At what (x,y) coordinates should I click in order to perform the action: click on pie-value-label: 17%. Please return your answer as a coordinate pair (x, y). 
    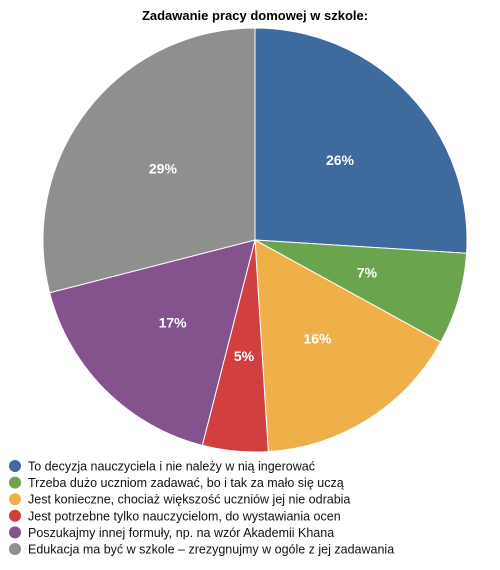
    Looking at the image, I should click on (173, 322).